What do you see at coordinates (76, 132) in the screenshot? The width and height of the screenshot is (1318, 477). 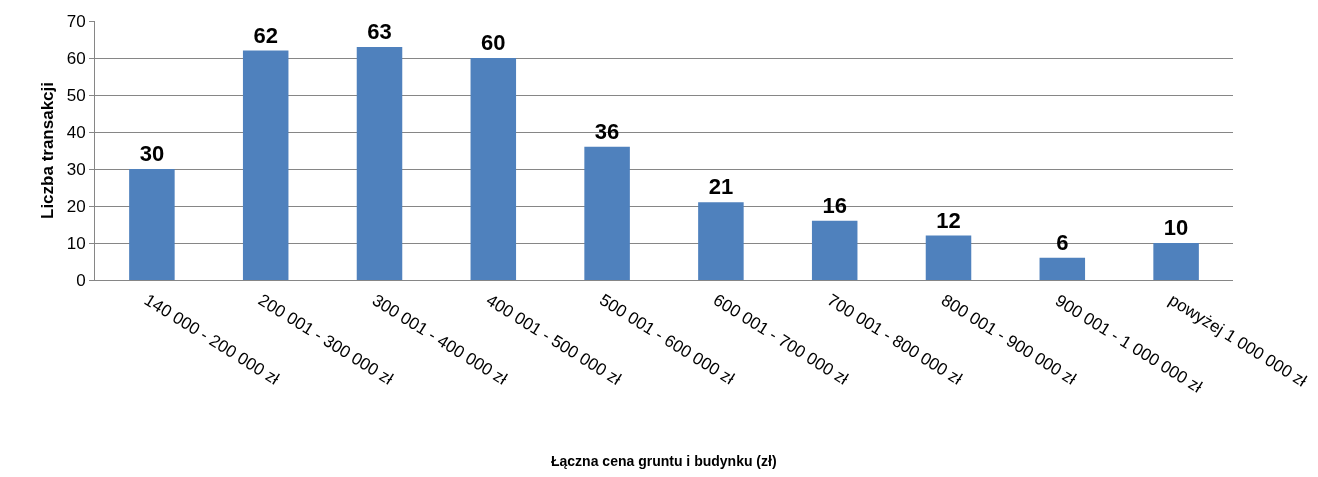 I see `y-tick-label: 40` at bounding box center [76, 132].